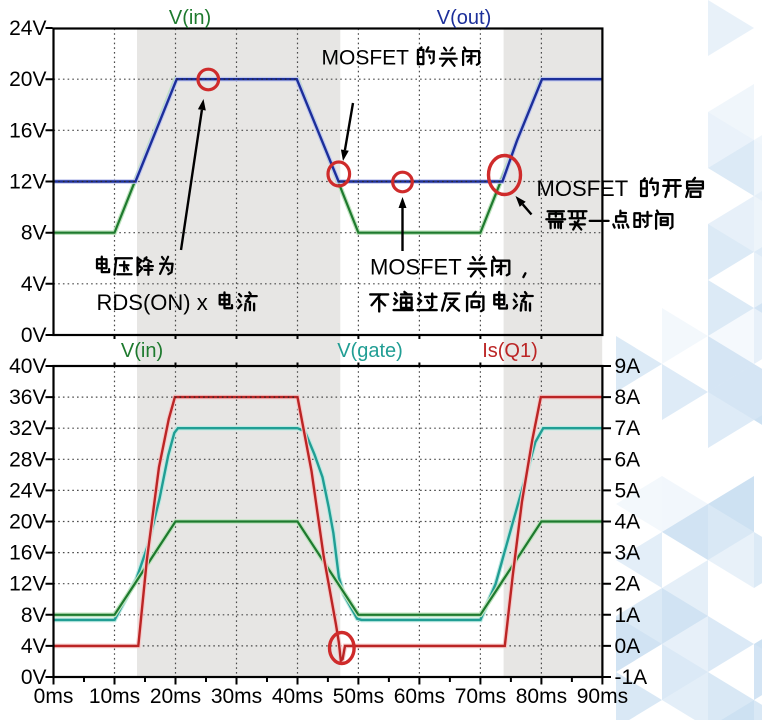  What do you see at coordinates (628, 615) in the screenshot?
I see `svg-text: 1A` at bounding box center [628, 615].